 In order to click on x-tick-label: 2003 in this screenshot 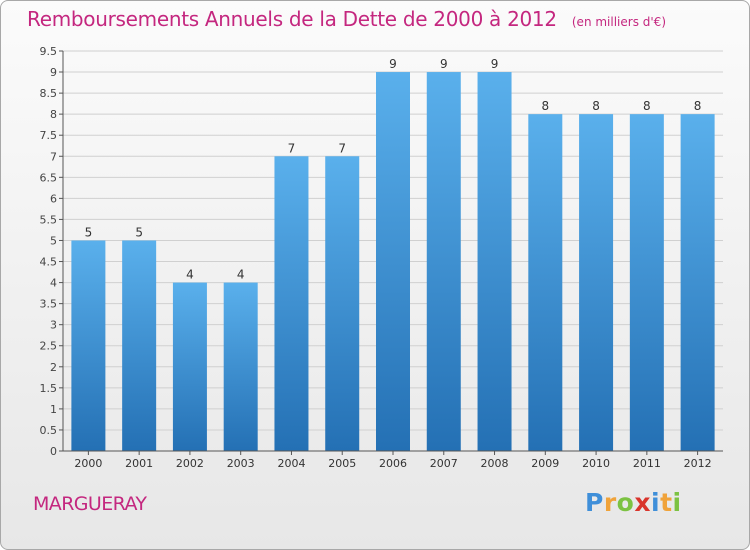, I will do `click(241, 463)`.